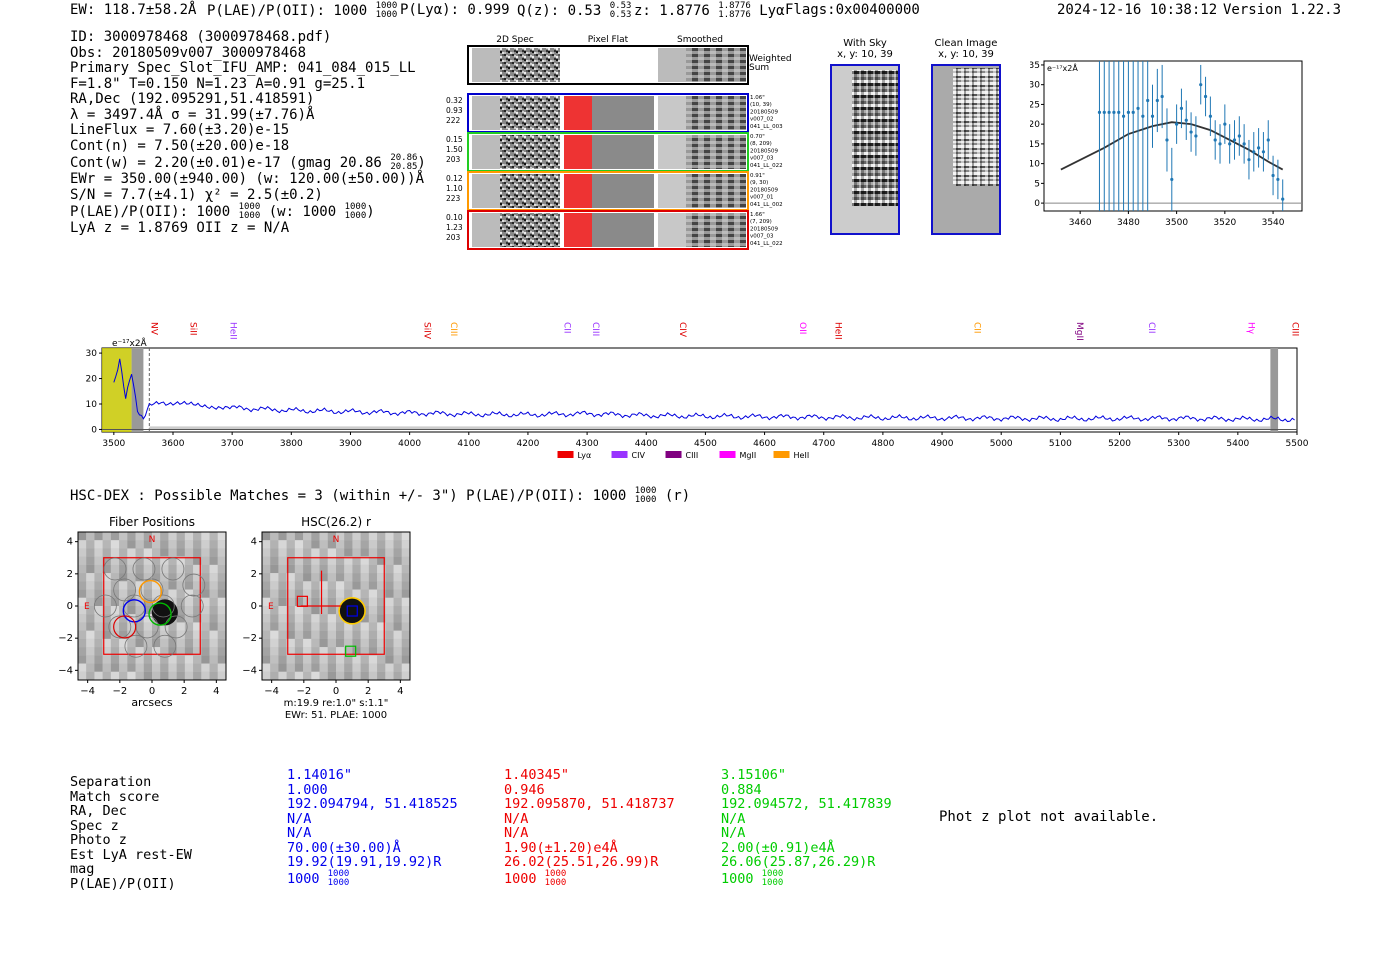 The width and height of the screenshot is (1400, 953). I want to click on cutout-right-value: 0.91", so click(757, 176).